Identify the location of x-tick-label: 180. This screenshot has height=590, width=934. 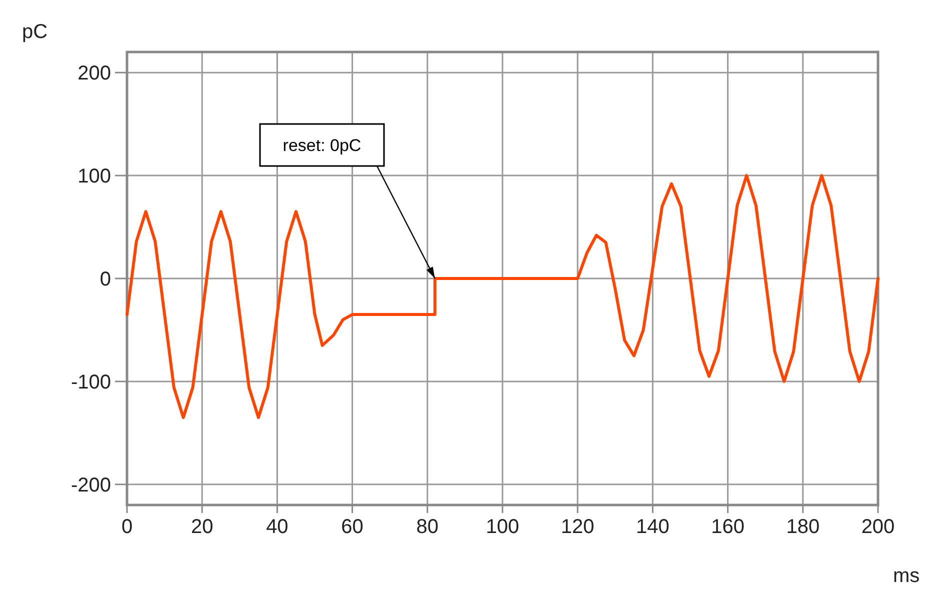
(803, 527).